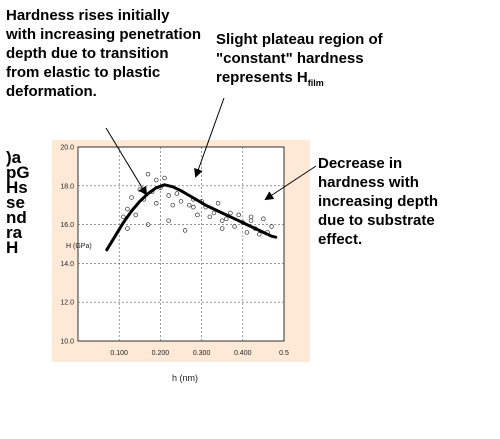 This screenshot has width=500, height=439. I want to click on y-tick-label-0: 10.0, so click(67, 342).